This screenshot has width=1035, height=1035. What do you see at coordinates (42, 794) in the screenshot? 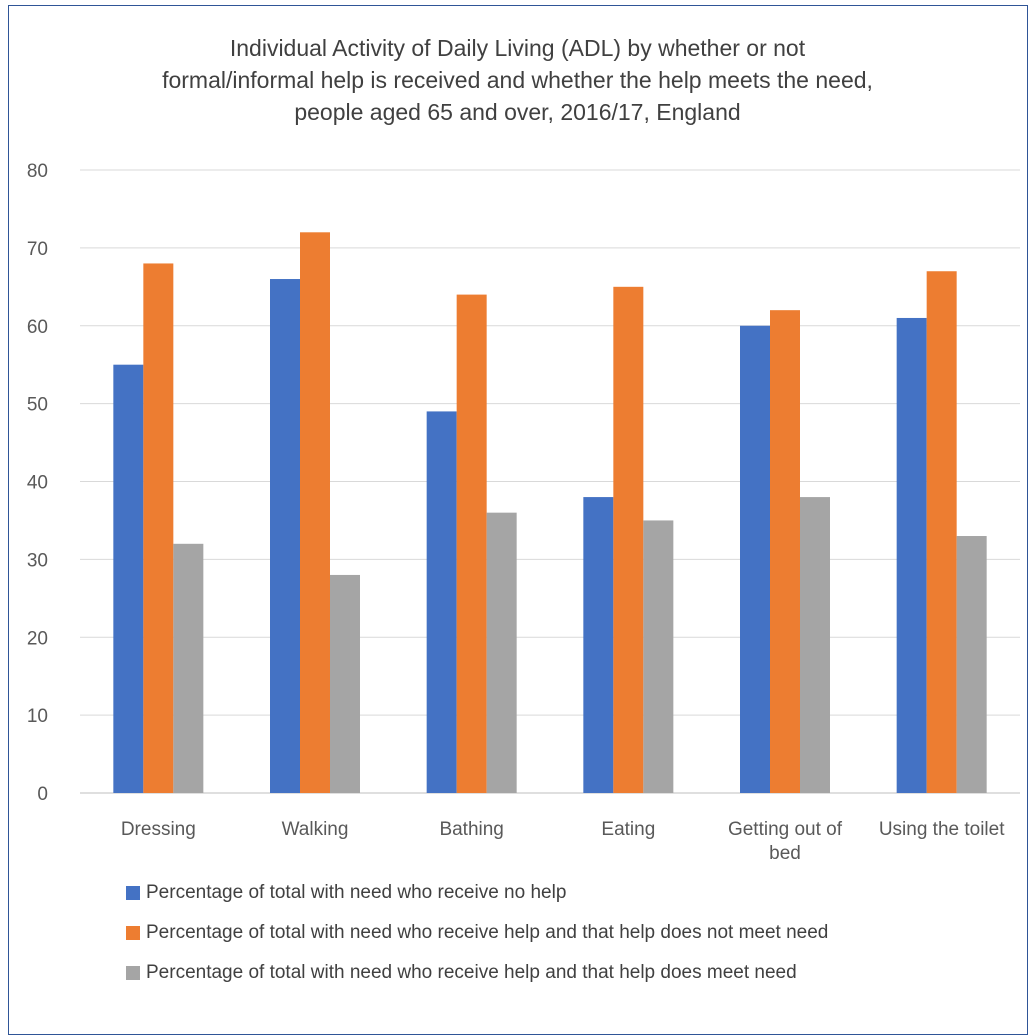
I see `y-tick-label: 0` at bounding box center [42, 794].